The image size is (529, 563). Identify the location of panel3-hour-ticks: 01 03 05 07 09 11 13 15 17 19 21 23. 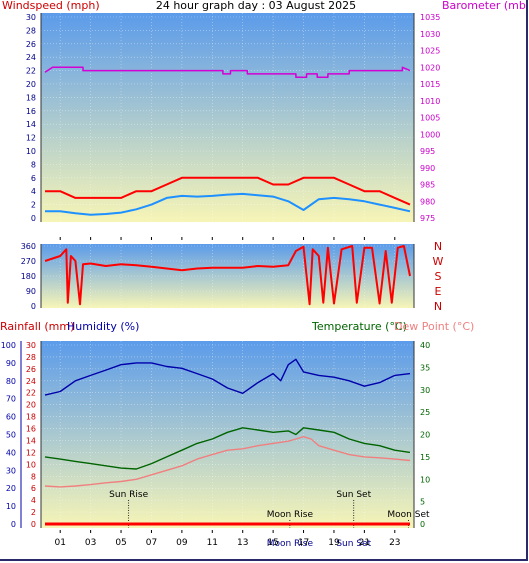
(227, 539).